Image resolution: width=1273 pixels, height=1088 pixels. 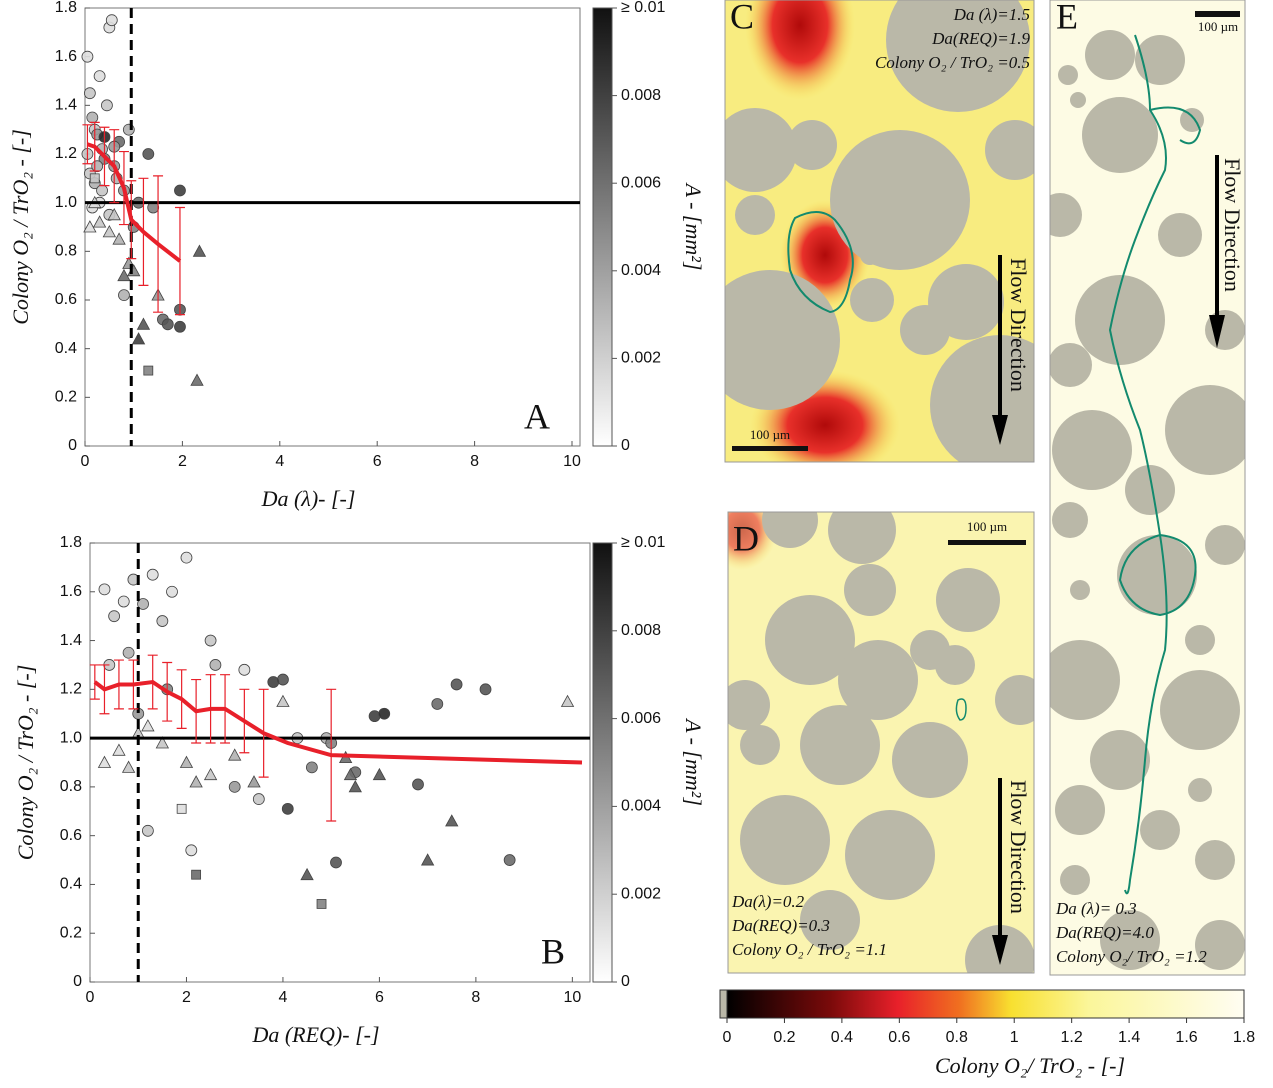 What do you see at coordinates (1186, 1037) in the screenshot?
I see `colorbar-tick-label: 1.6` at bounding box center [1186, 1037].